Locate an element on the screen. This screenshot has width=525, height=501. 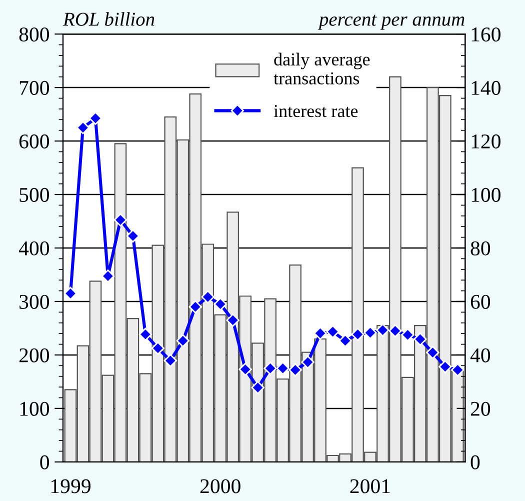
y2-tick-label: 100 is located at coordinates (486, 195).